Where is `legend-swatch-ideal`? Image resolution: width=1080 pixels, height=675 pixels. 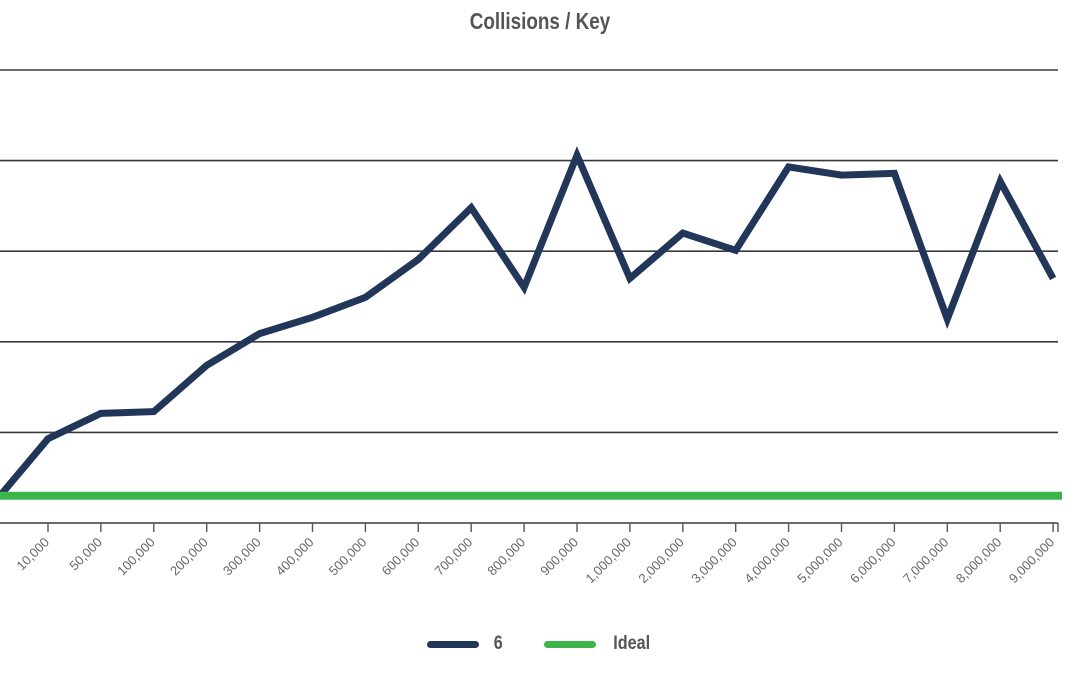 legend-swatch-ideal is located at coordinates (569, 644).